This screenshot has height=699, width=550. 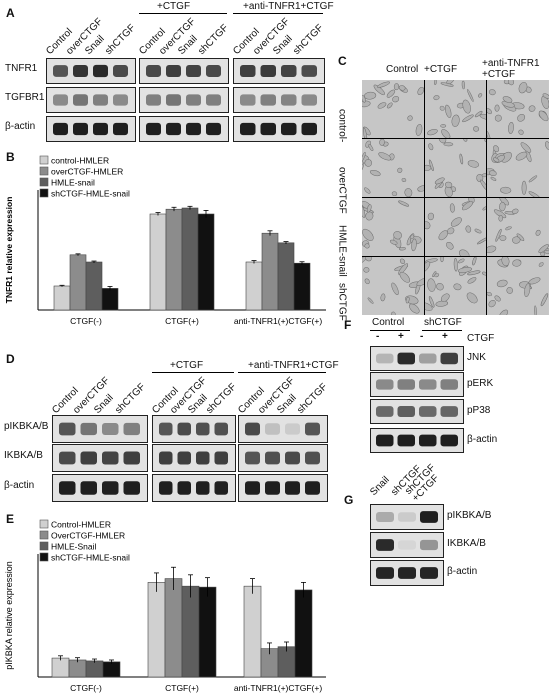 I want to click on ctgf-label: CTGF, so click(x=481, y=338).